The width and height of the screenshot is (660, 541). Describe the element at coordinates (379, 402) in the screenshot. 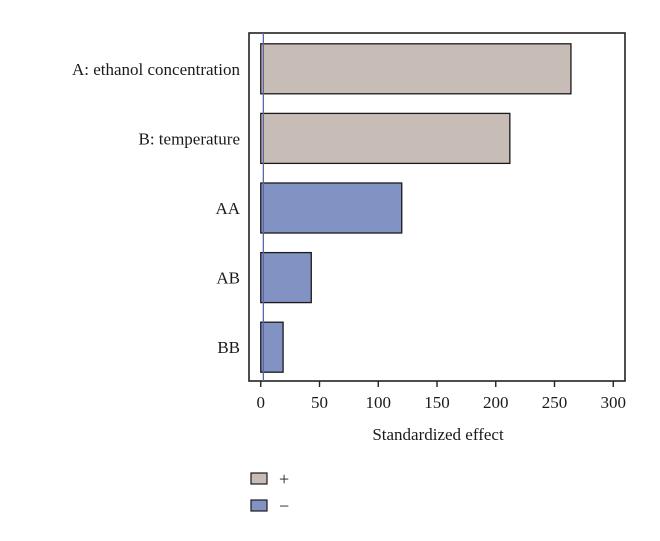

I see `x-tick-label: 100` at that location.